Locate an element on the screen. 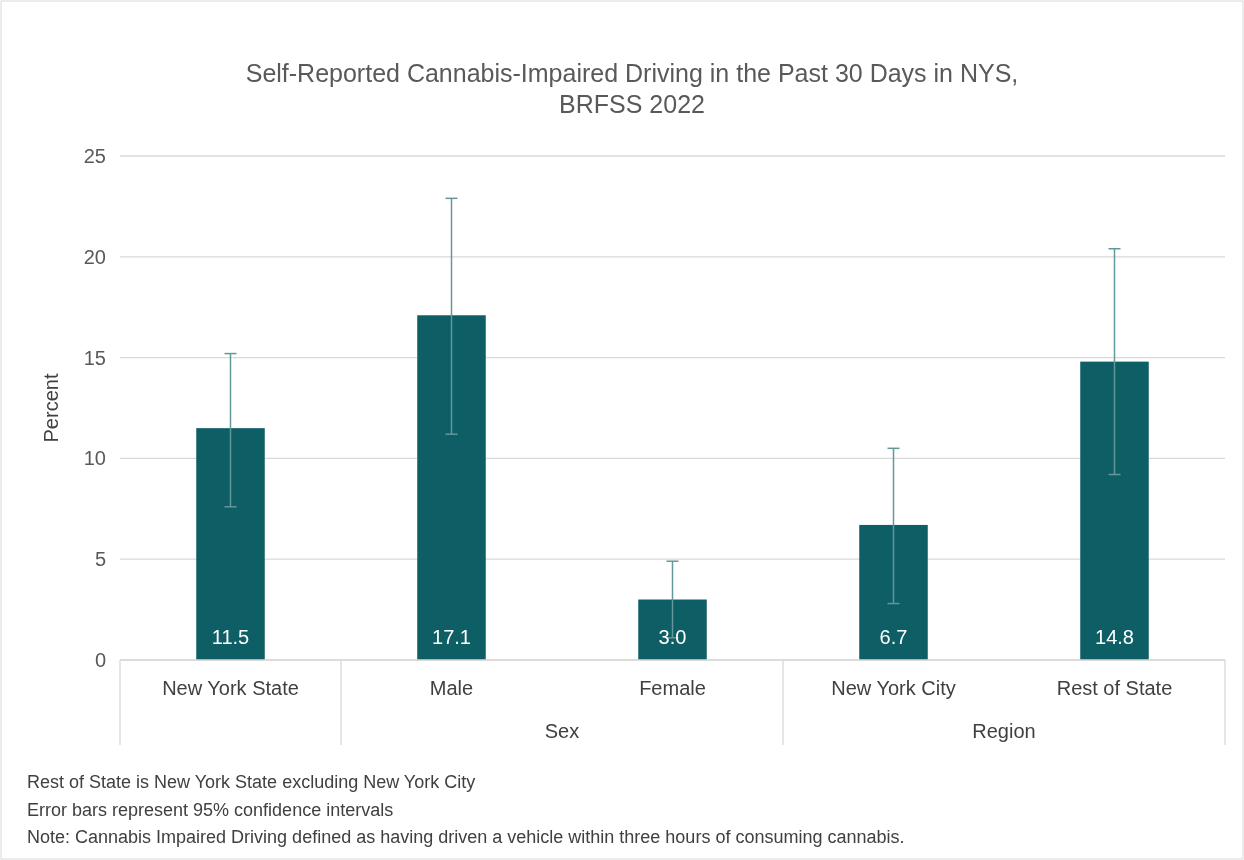 The image size is (1244, 860). x-tick-label: Female is located at coordinates (672, 688).